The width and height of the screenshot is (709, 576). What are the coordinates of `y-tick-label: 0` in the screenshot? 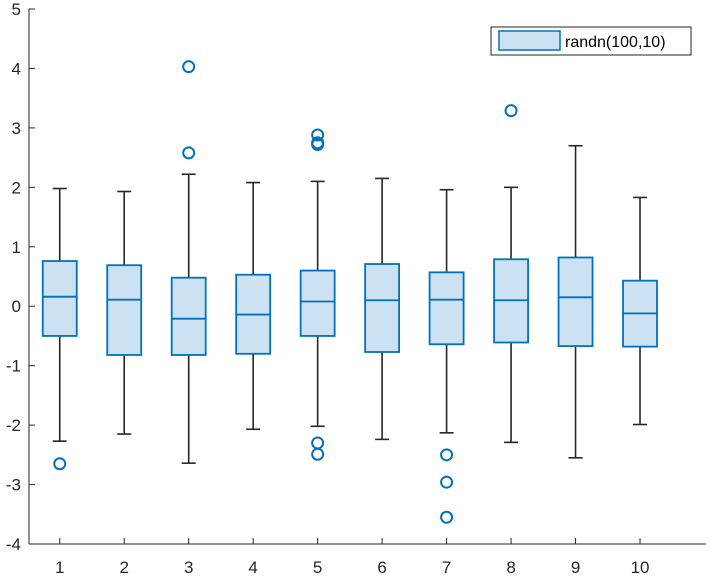 It's located at (16, 306).